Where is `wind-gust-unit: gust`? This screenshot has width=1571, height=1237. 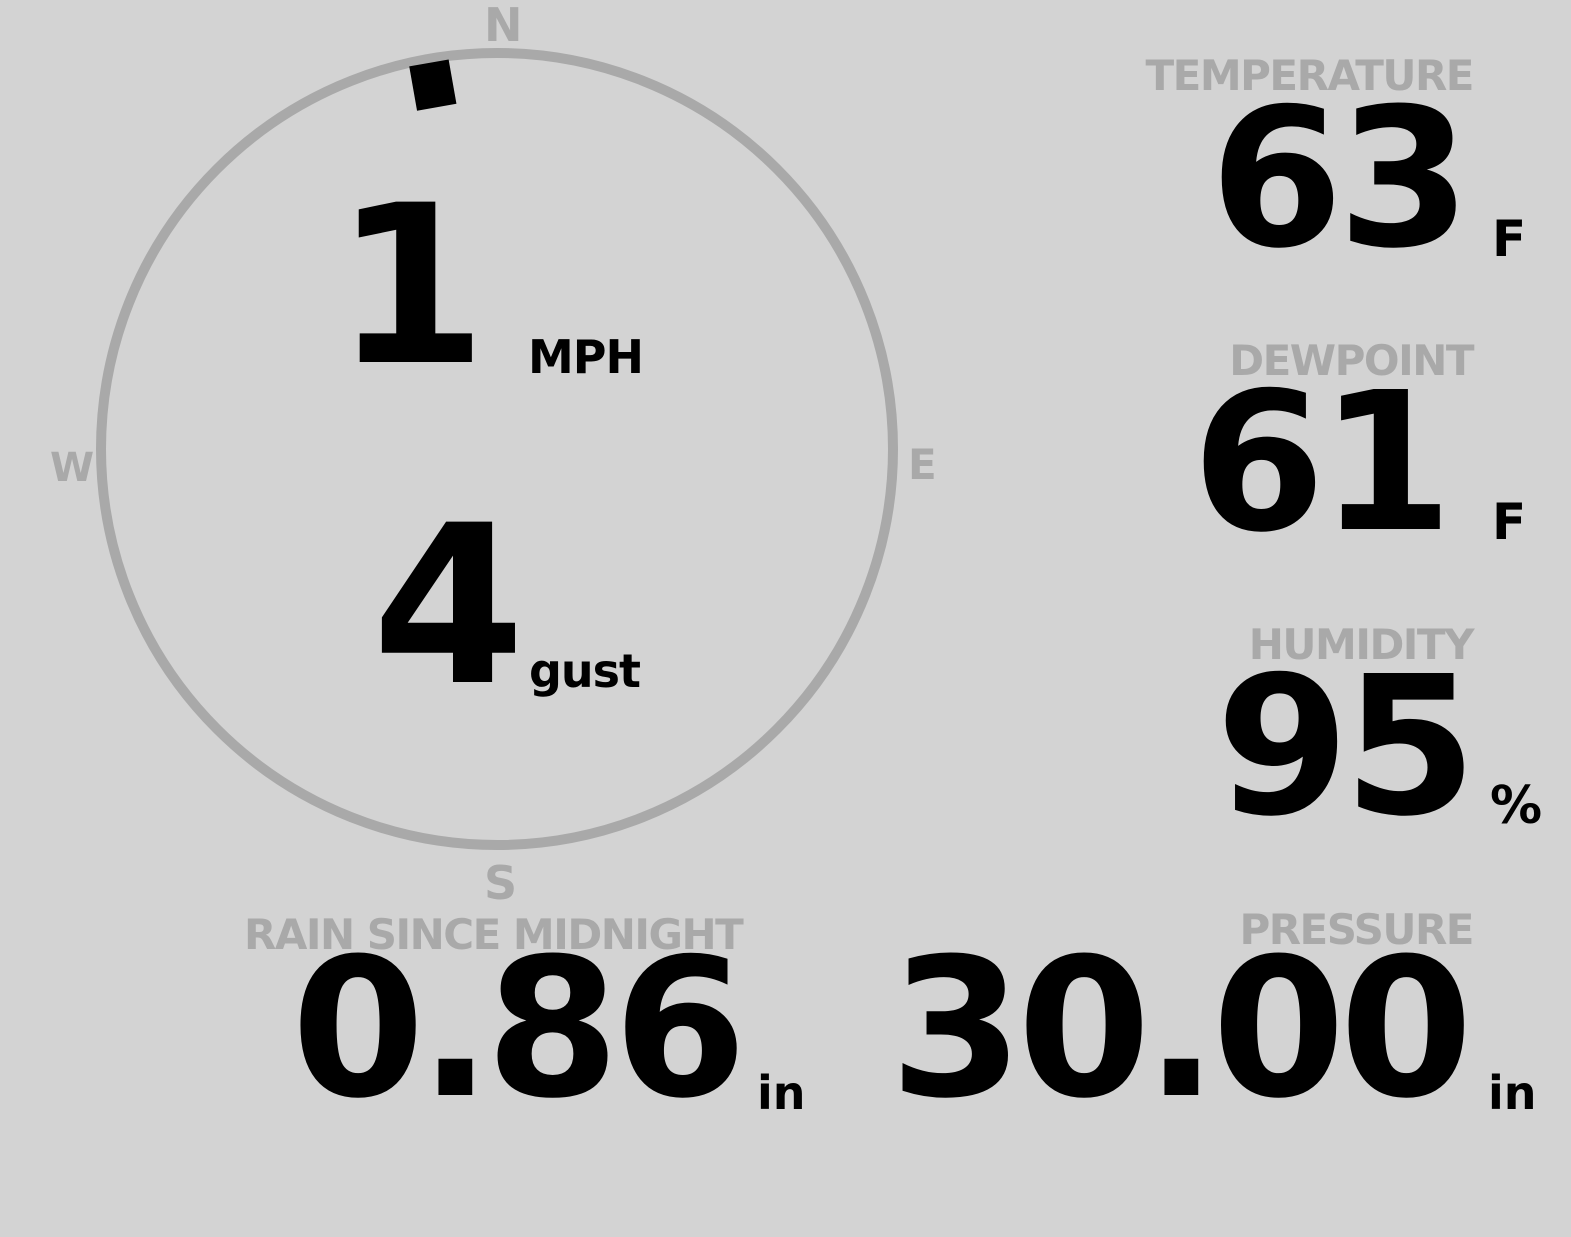
wind-gust-unit: gust is located at coordinates (585, 671).